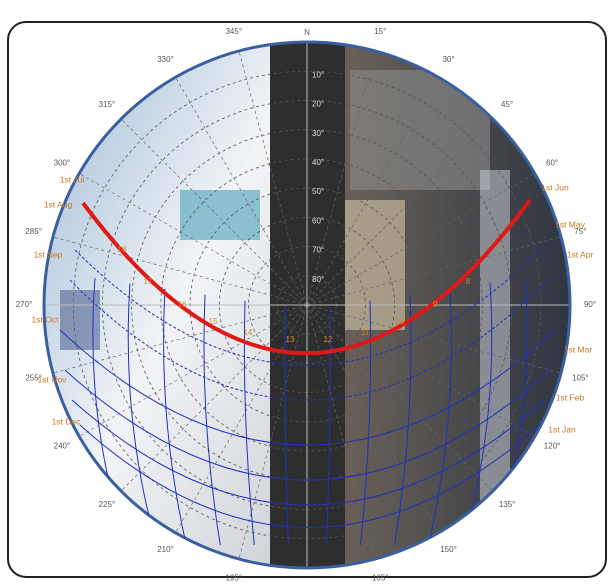 This screenshot has height=588, width=615. Describe the element at coordinates (307, 32) in the screenshot. I see `north-label: N` at that location.